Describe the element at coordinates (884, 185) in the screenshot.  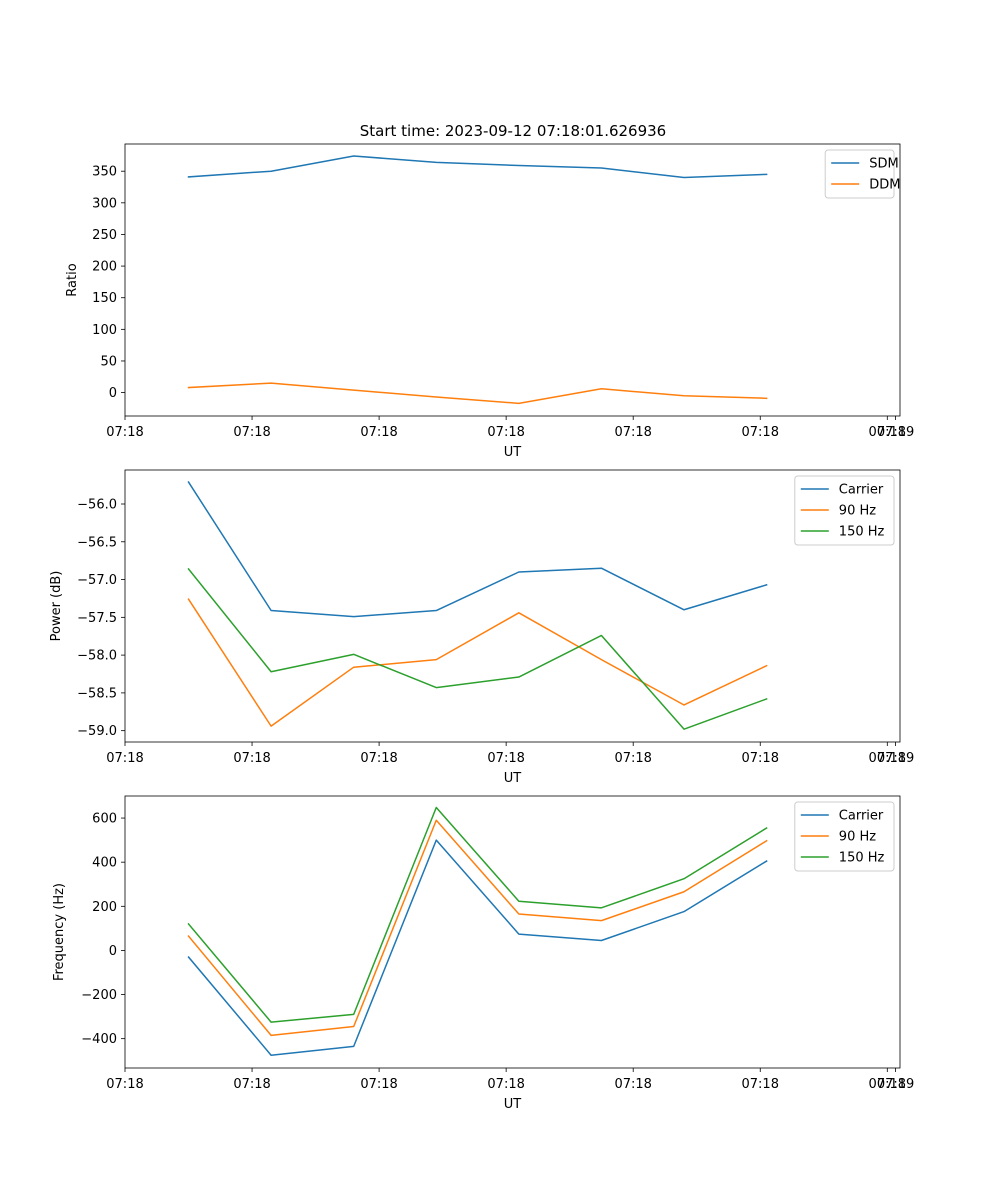
I see `legend-label: DDM` at that location.